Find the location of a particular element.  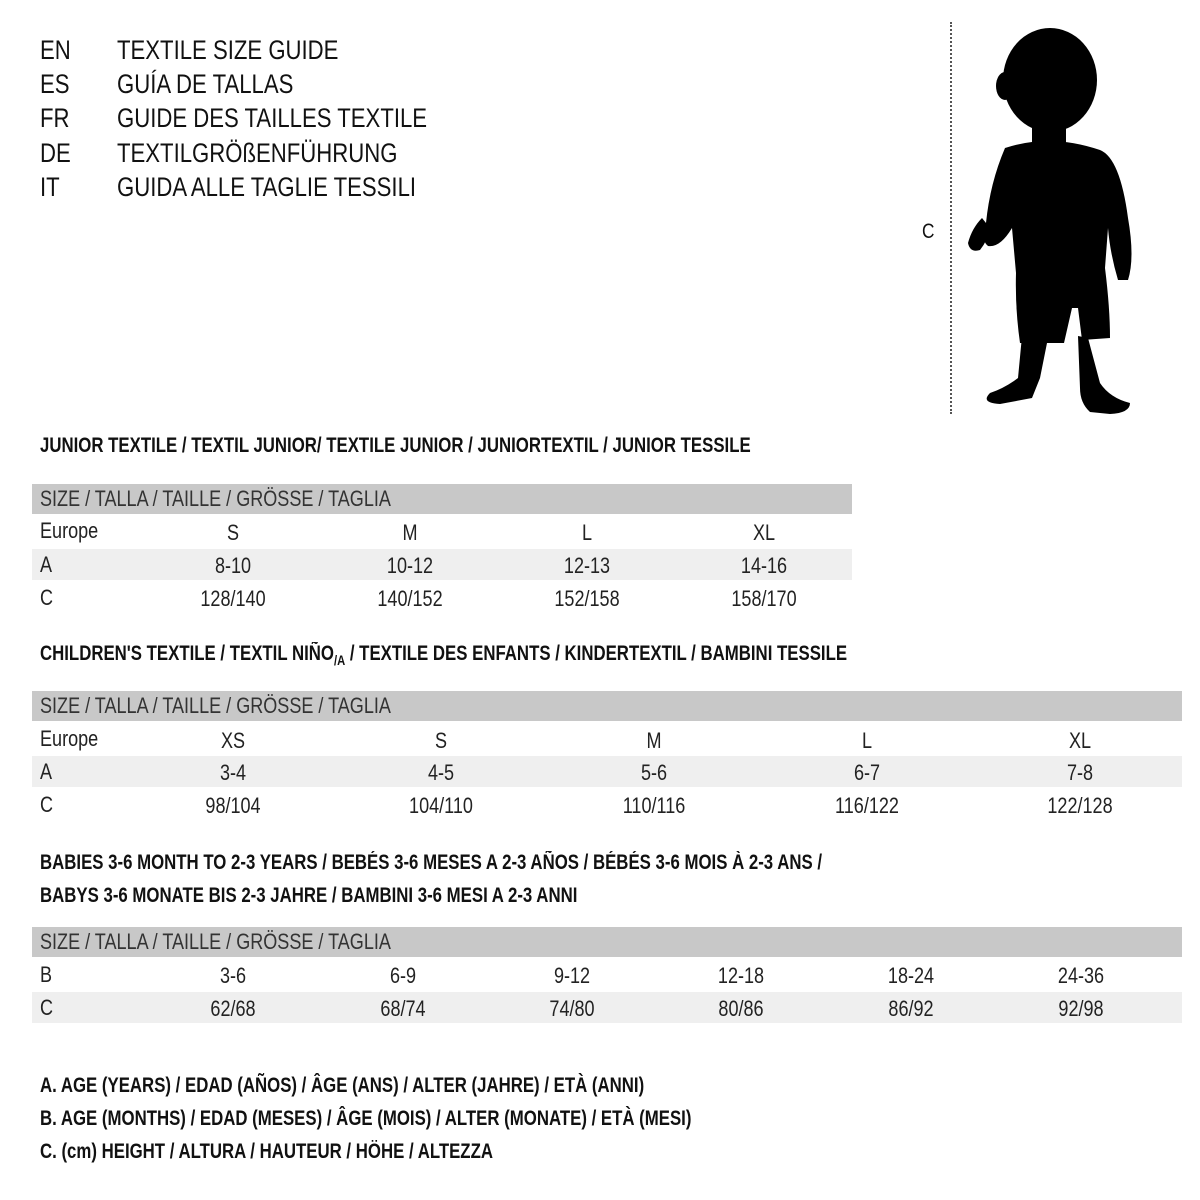

height-measure-label: C is located at coordinates (928, 231).